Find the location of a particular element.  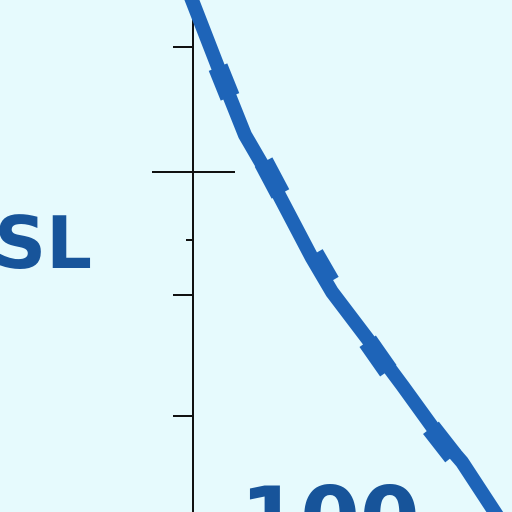

axis-label: MSL is located at coordinates (46, 243).